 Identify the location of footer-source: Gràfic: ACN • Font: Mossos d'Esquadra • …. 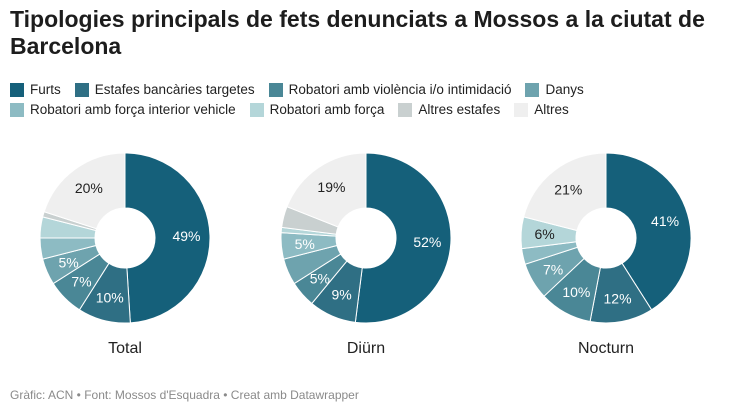
(184, 395).